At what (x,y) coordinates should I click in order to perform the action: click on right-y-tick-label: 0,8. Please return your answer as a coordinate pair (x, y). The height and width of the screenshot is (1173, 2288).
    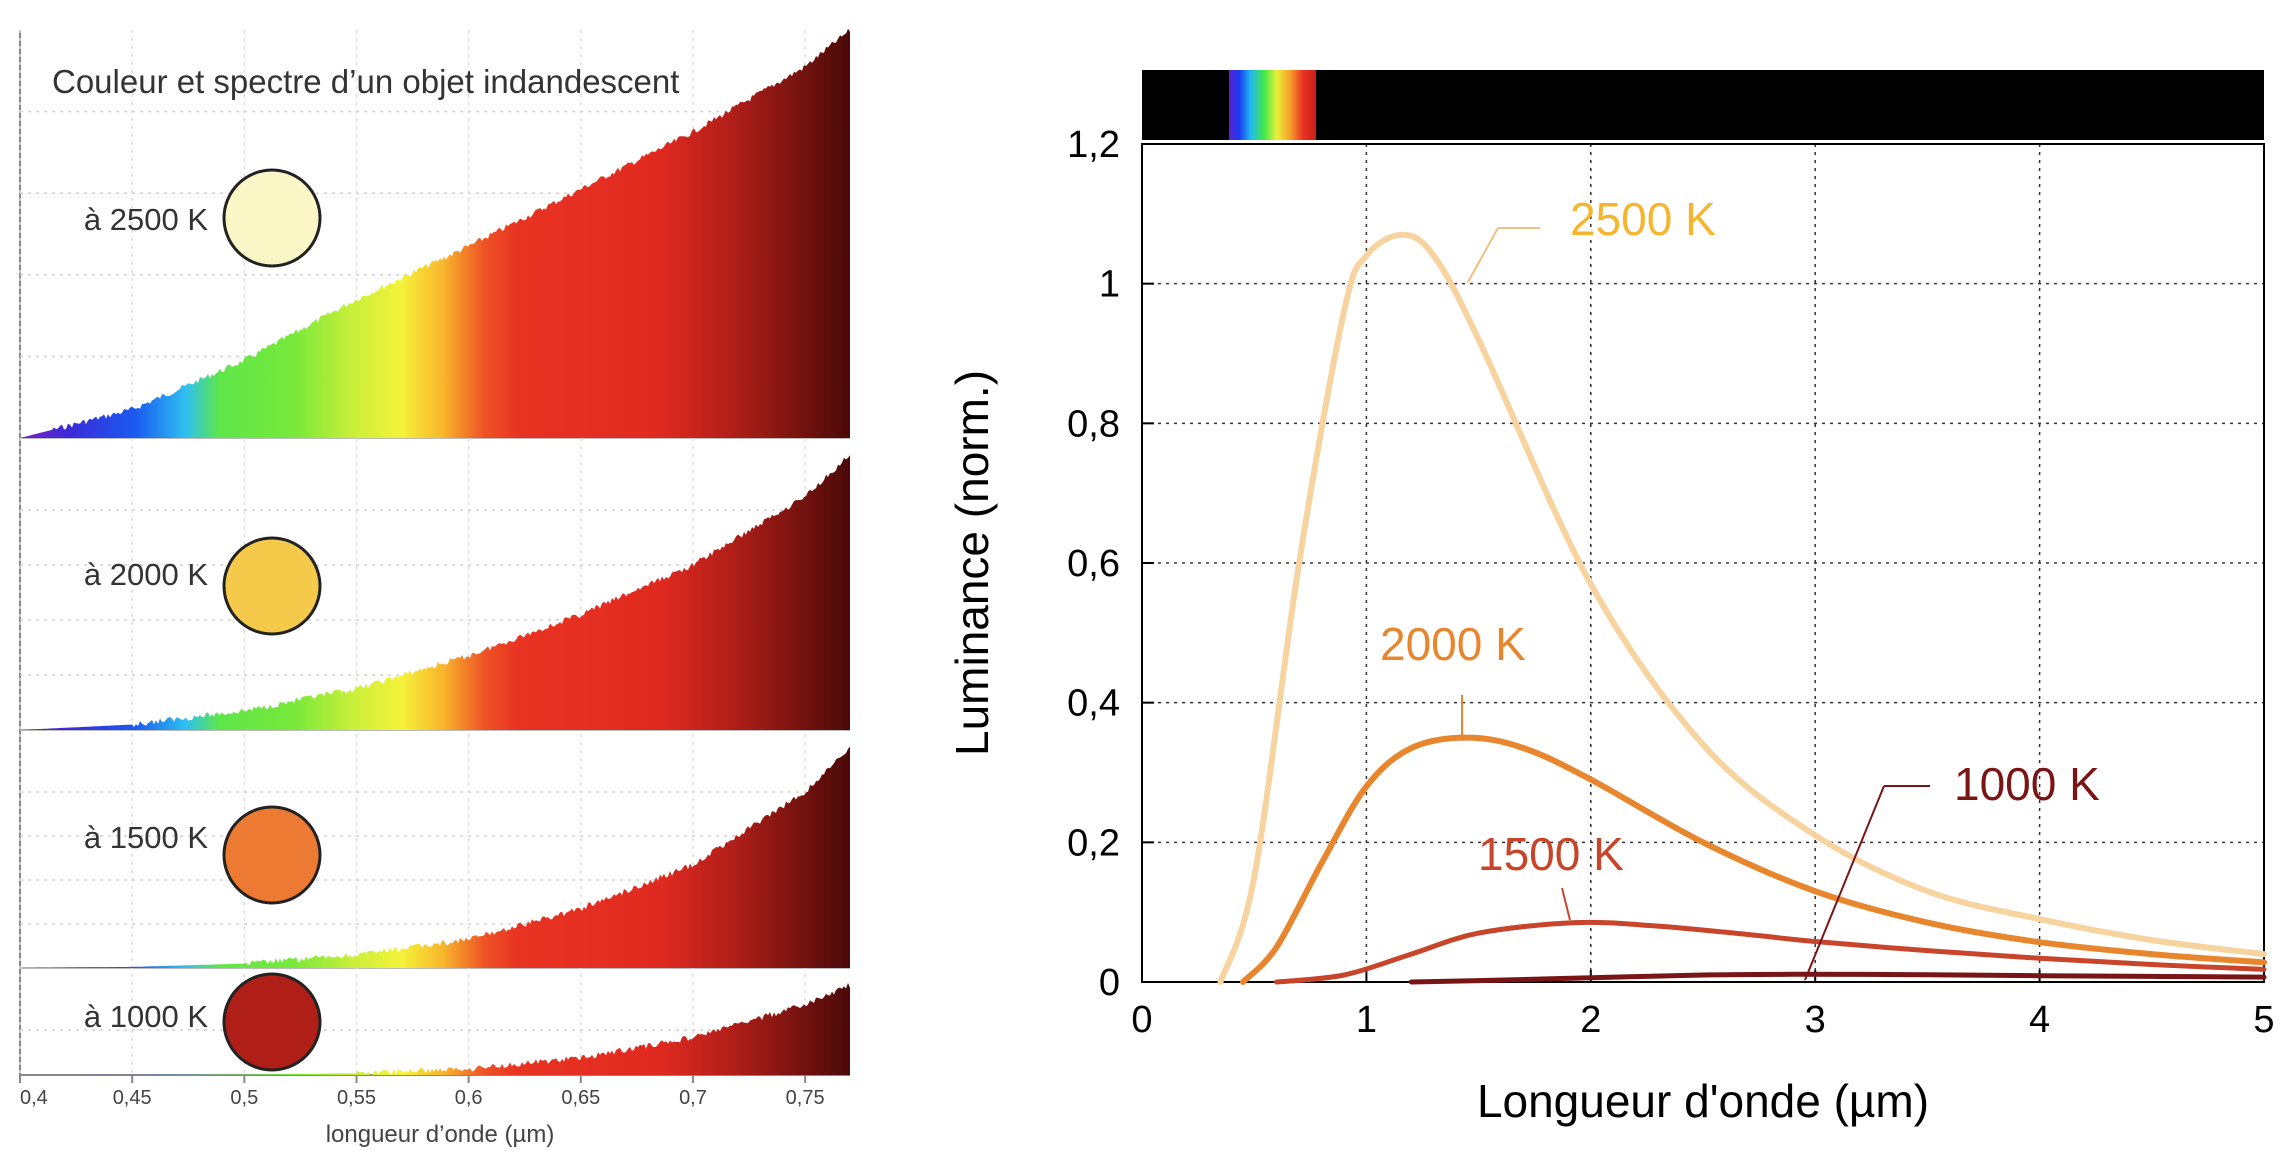
    Looking at the image, I should click on (1093, 424).